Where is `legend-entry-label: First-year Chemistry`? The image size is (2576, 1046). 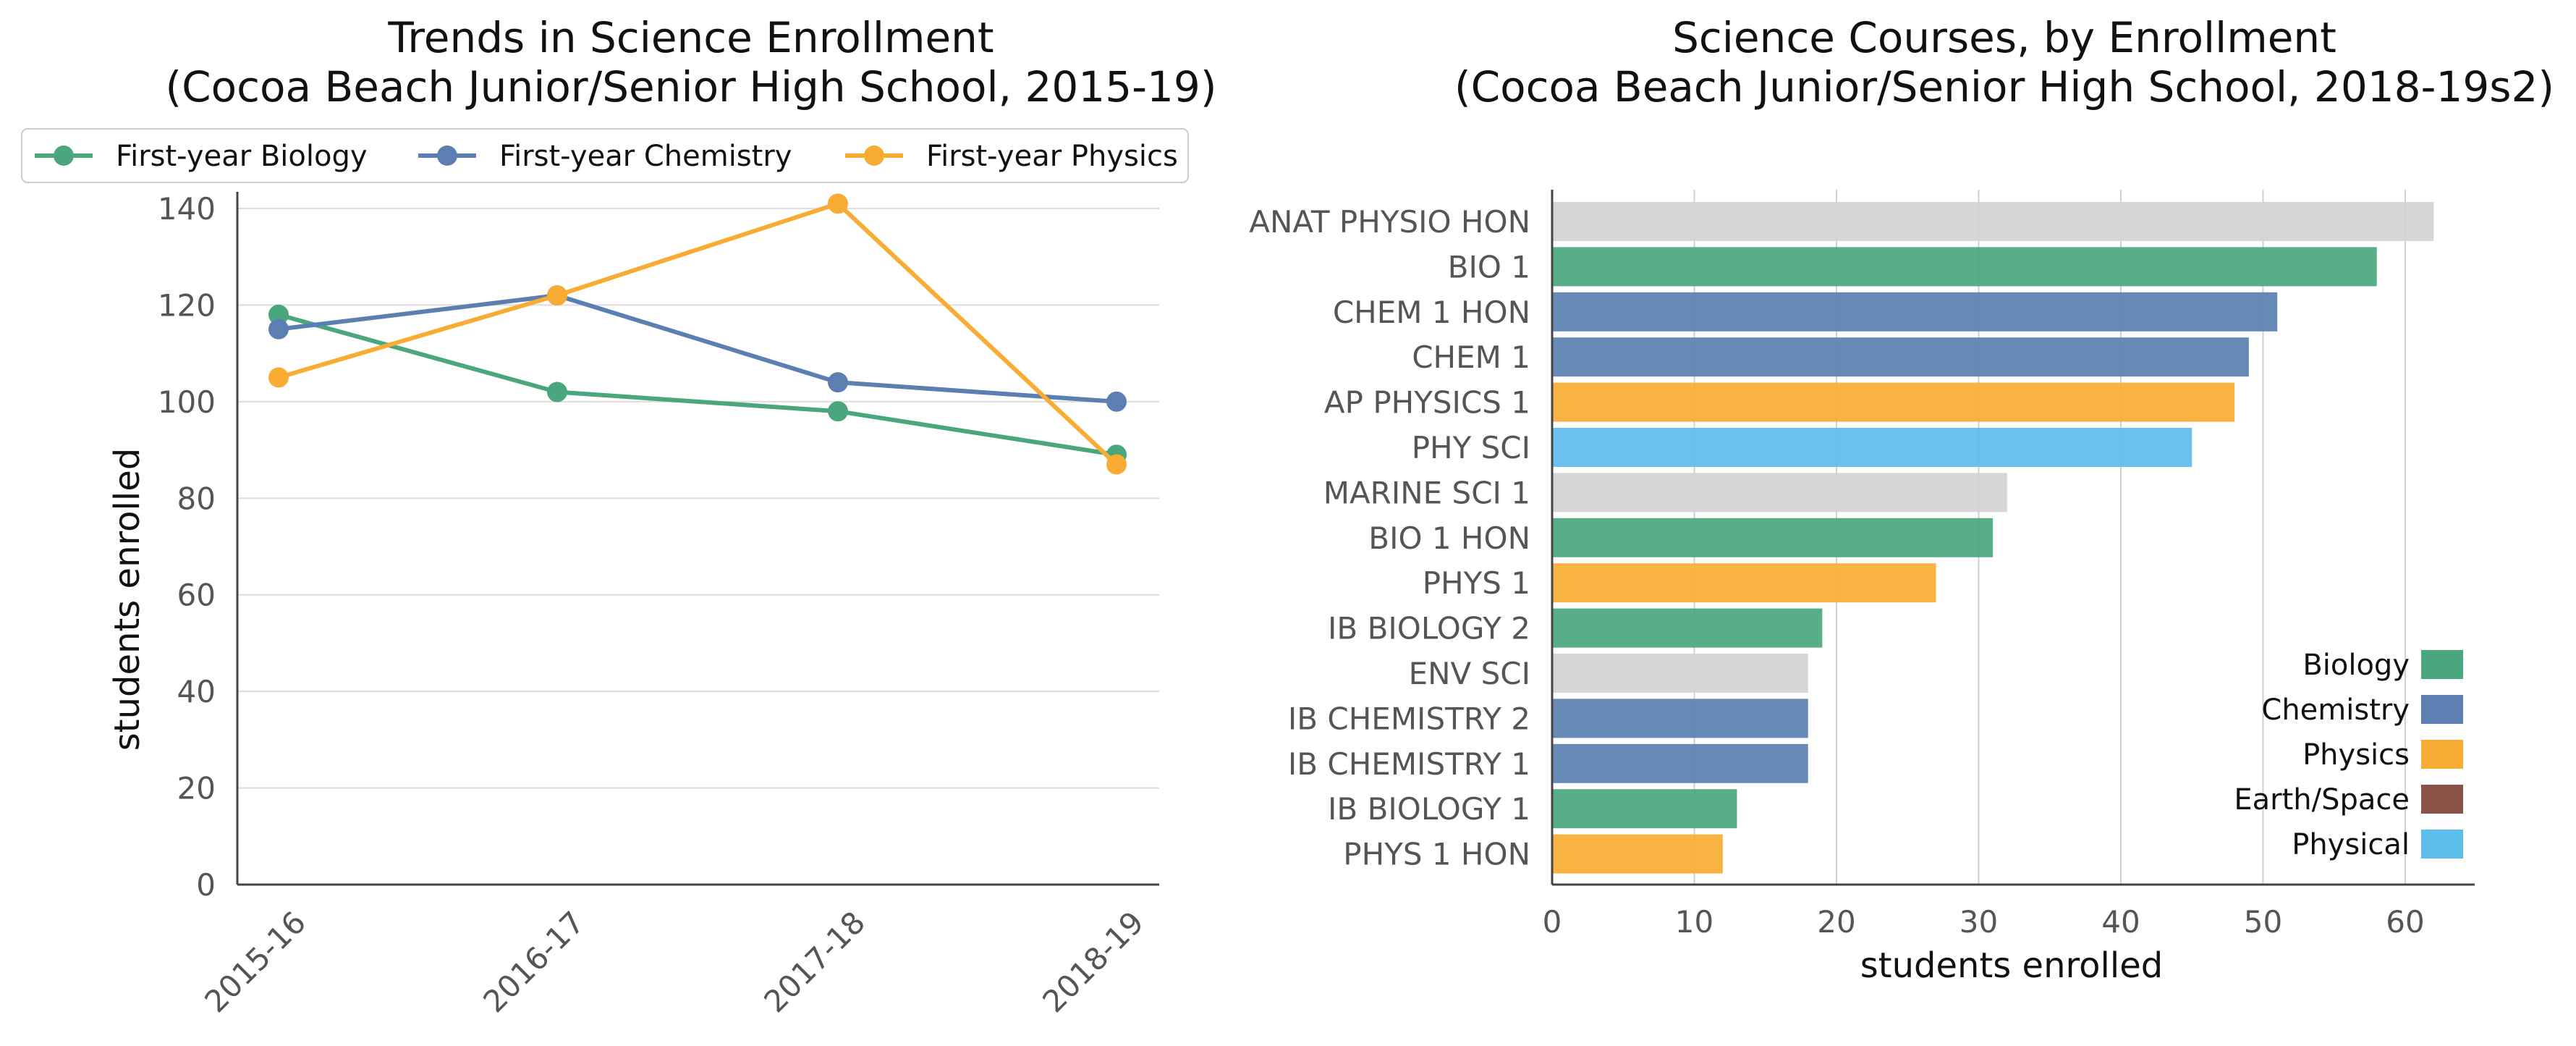
legend-entry-label: First-year Chemistry is located at coordinates (645, 156).